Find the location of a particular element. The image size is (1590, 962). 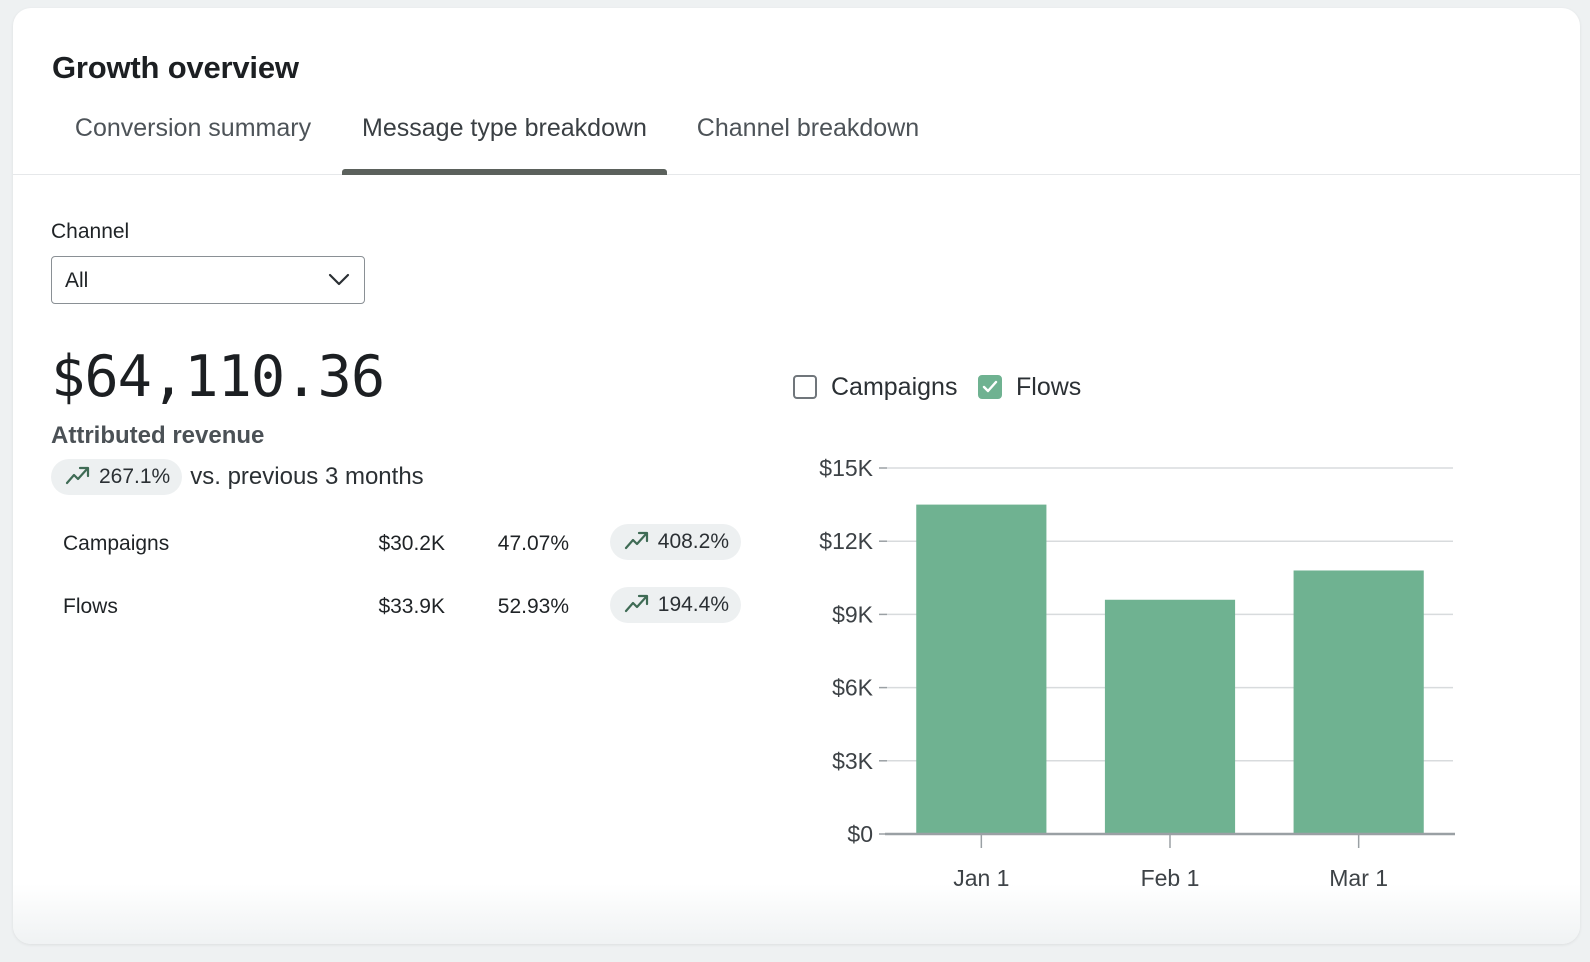

delta-comparison-text: vs. previous 3 months is located at coordinates (307, 476).